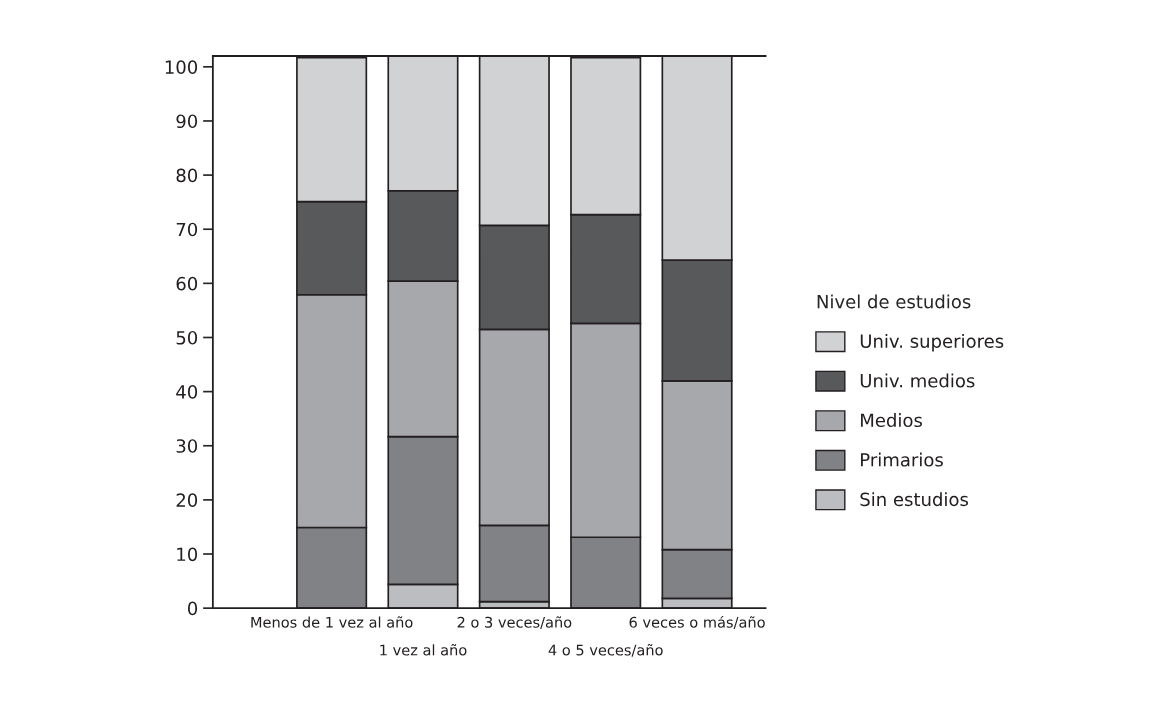 The width and height of the screenshot is (1176, 718). I want to click on y-tick-label: 10, so click(187, 554).